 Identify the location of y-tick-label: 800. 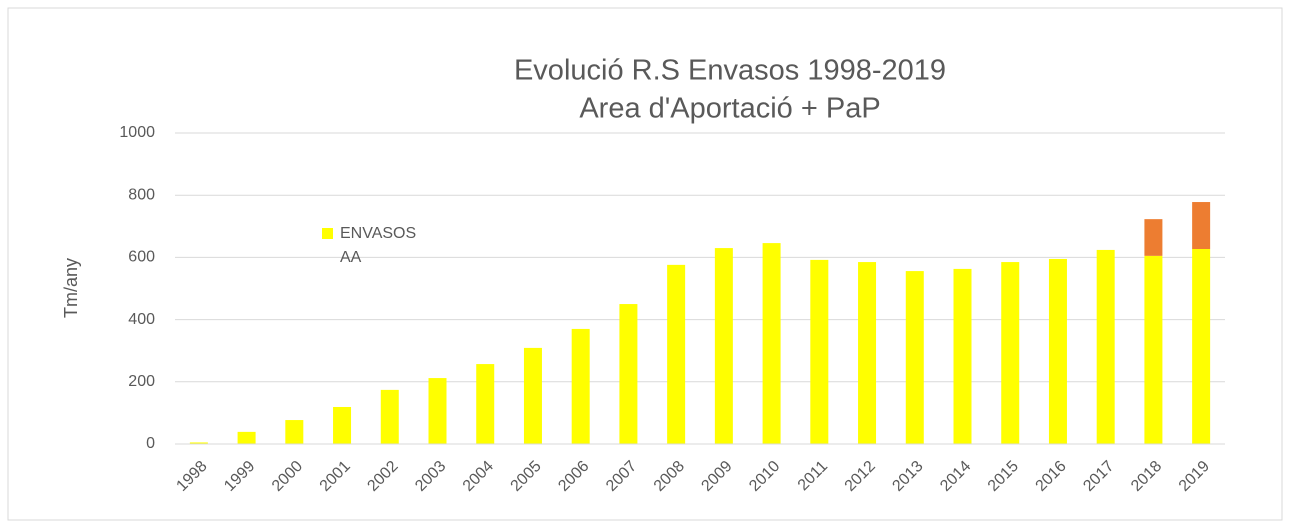
(141, 194).